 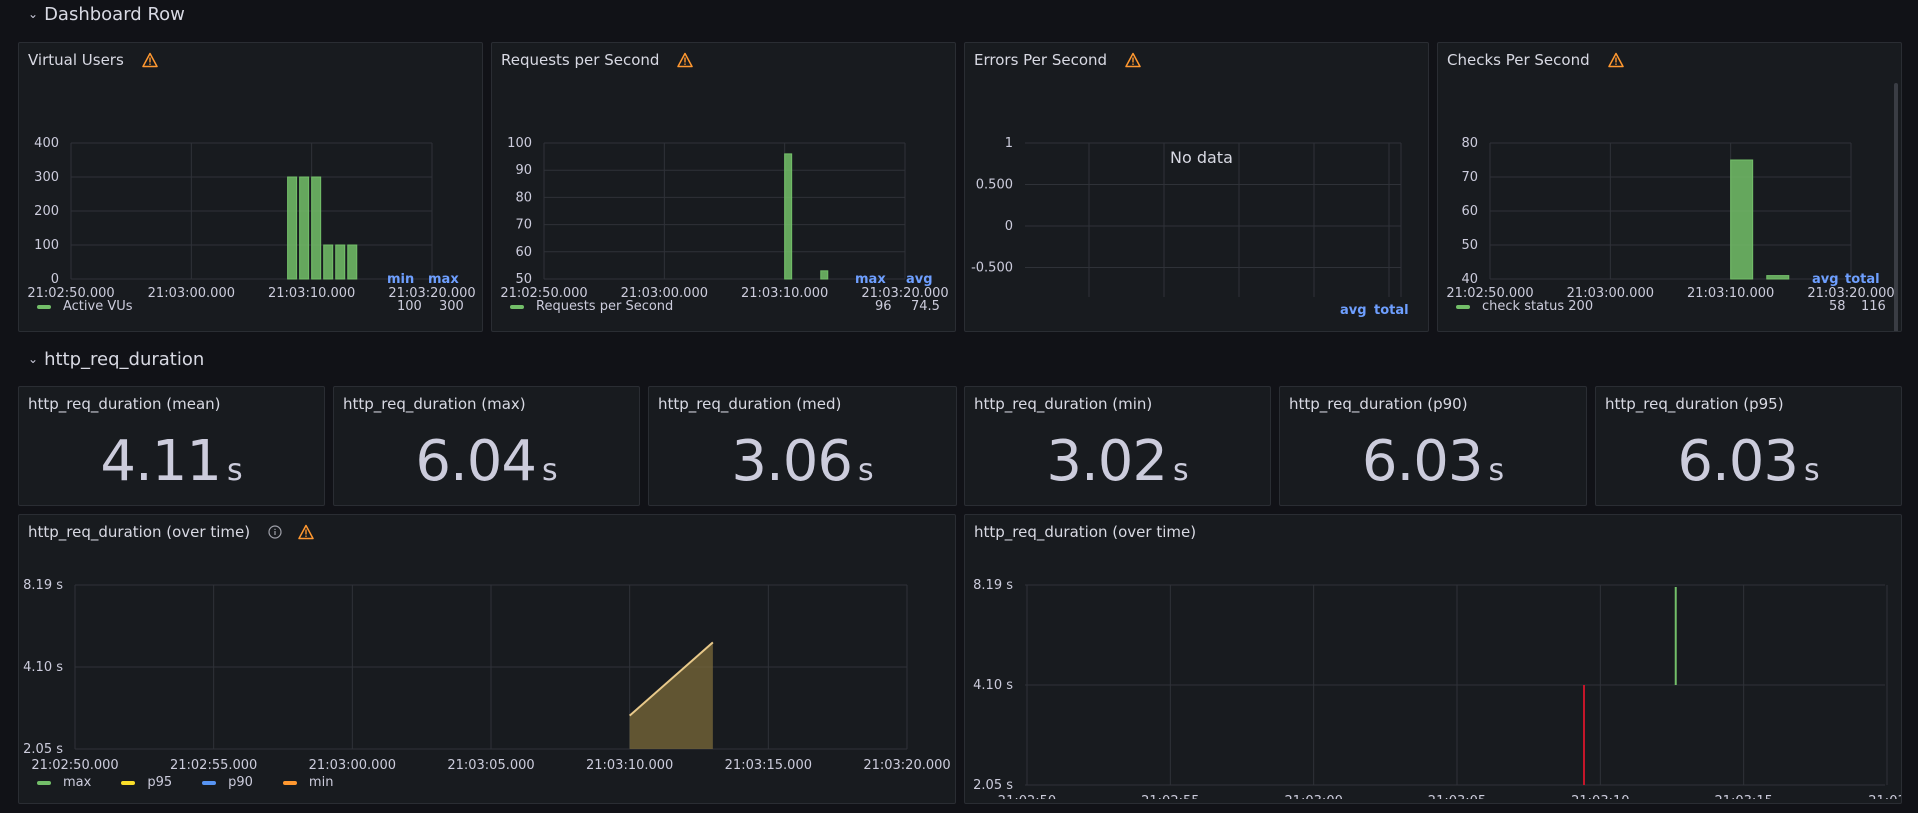 I want to click on stat-number: 4.11, so click(x=161, y=461).